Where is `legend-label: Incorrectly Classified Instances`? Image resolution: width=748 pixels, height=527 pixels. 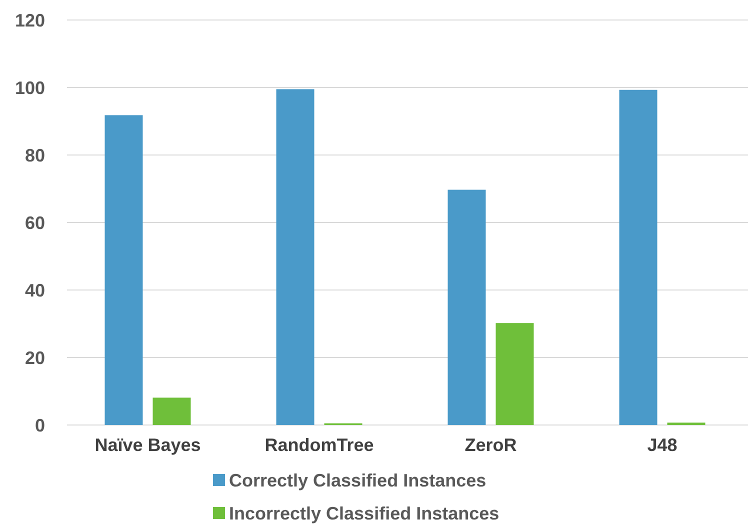 legend-label: Incorrectly Classified Instances is located at coordinates (364, 513).